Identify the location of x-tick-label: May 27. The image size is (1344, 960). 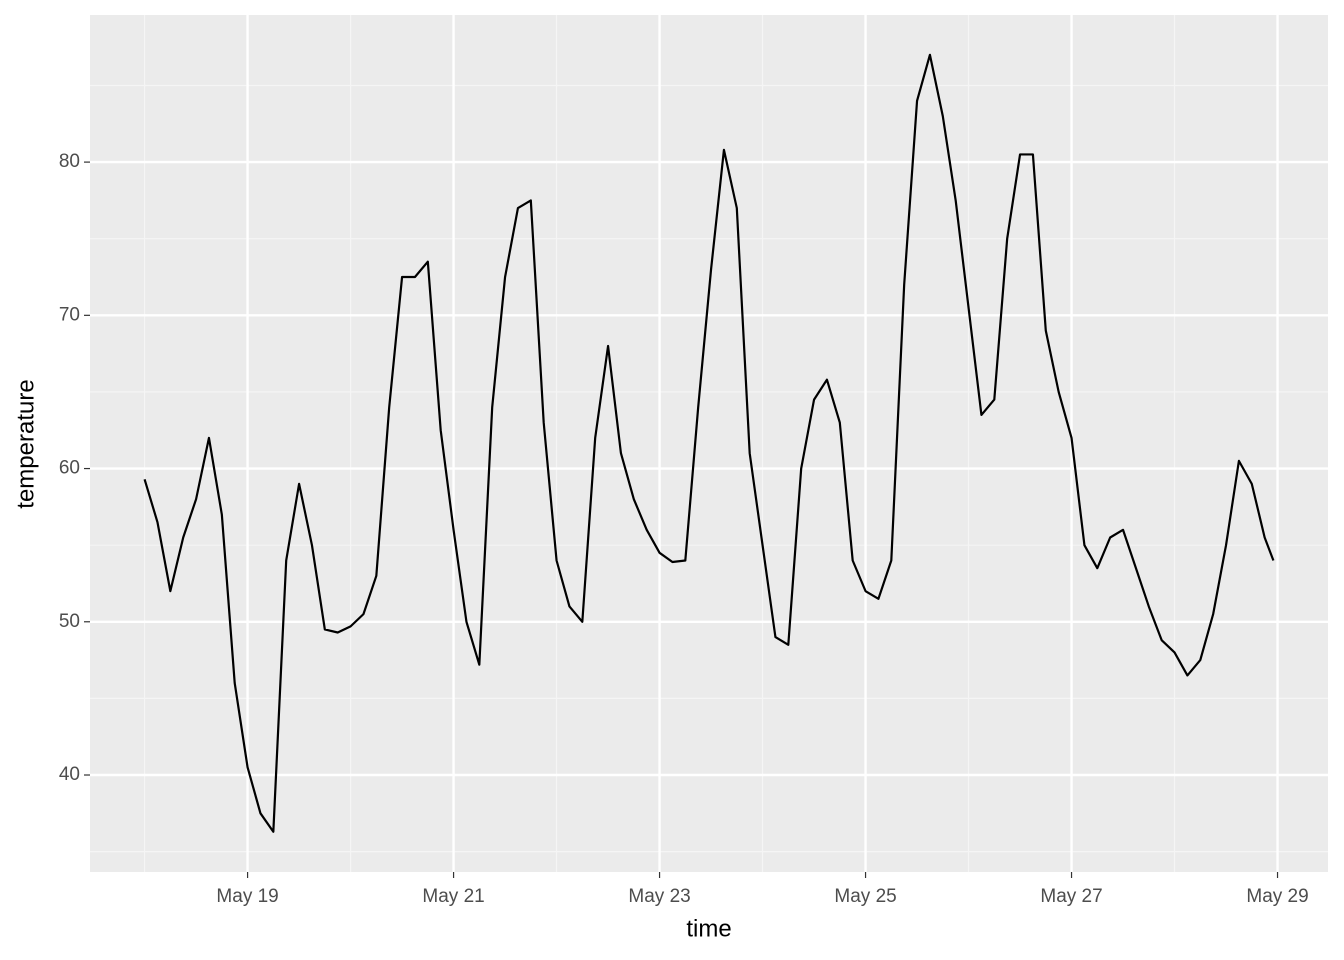
(1071, 896).